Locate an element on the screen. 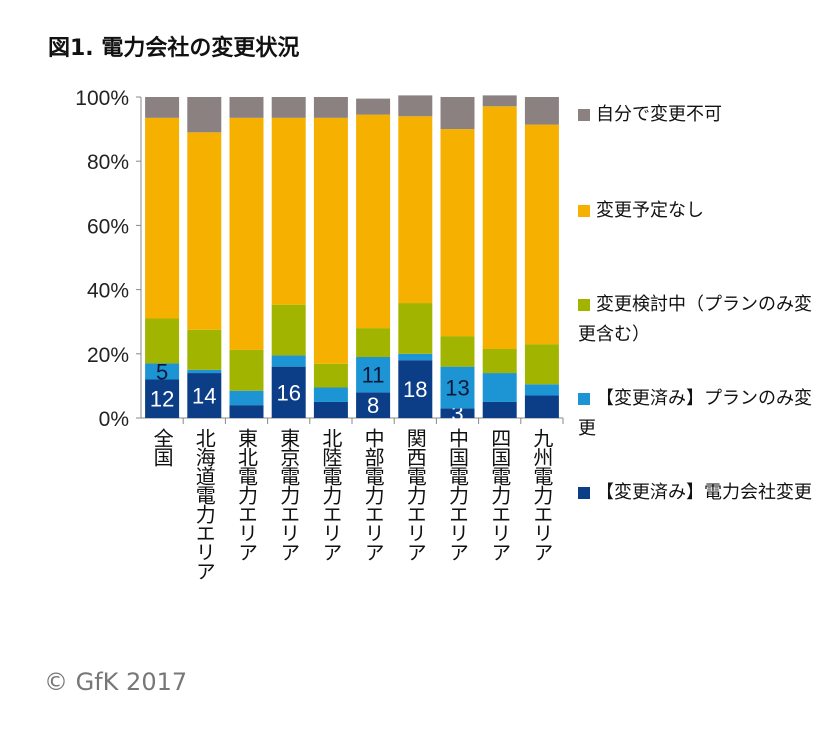 The image size is (840, 744). data-label: 12 is located at coordinates (162, 399).